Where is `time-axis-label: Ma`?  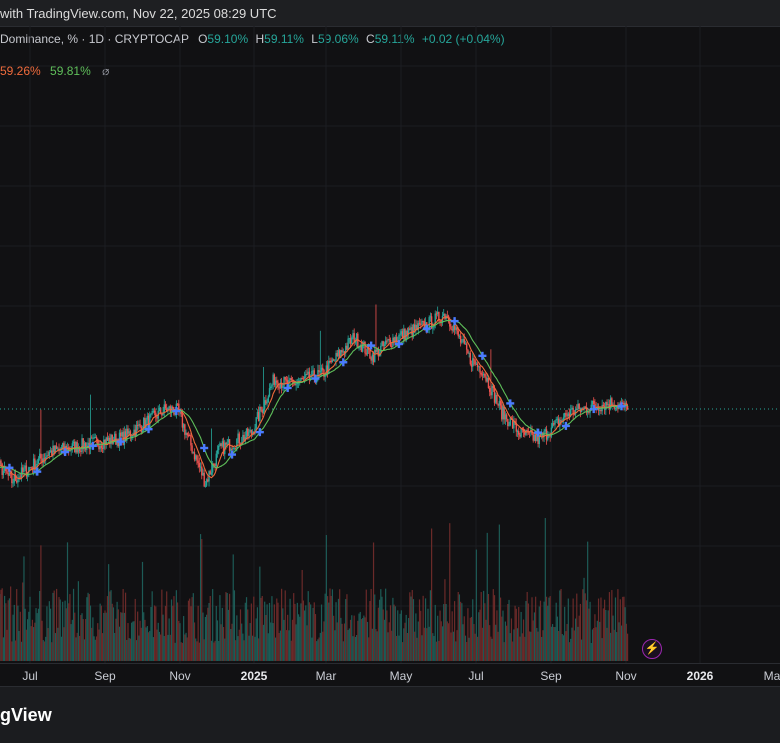
time-axis-label: Ma is located at coordinates (772, 676).